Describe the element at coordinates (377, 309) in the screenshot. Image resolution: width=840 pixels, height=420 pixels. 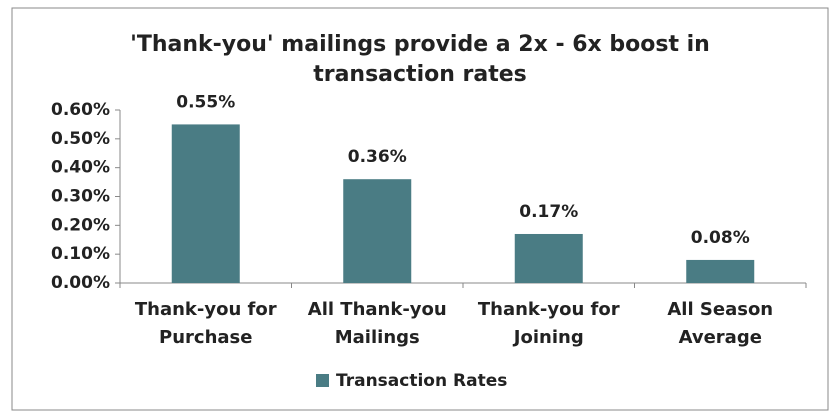
I see `x-tick-label: All Thank-you` at that location.